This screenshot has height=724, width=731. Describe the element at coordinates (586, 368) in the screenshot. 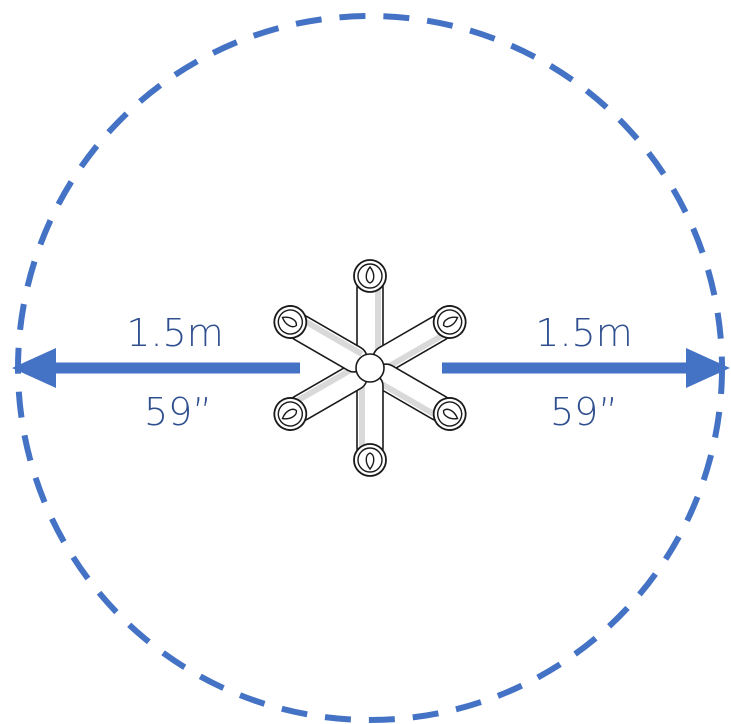

I see `arrow-right-icon` at that location.